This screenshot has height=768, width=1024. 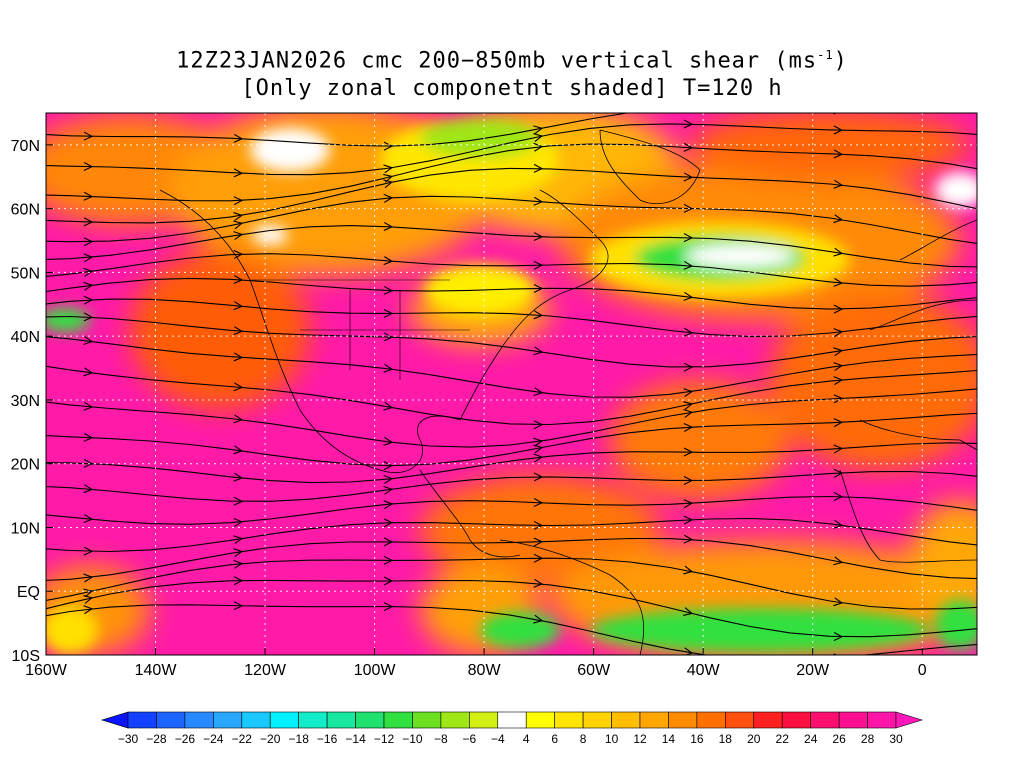 I want to click on colorbar-label: 18, so click(x=726, y=739).